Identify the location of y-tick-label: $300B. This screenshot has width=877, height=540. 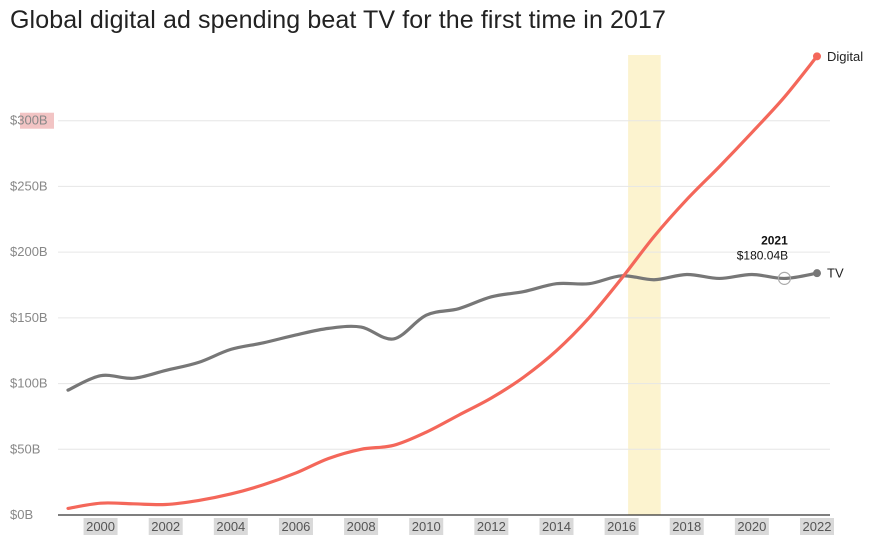
(29, 120).